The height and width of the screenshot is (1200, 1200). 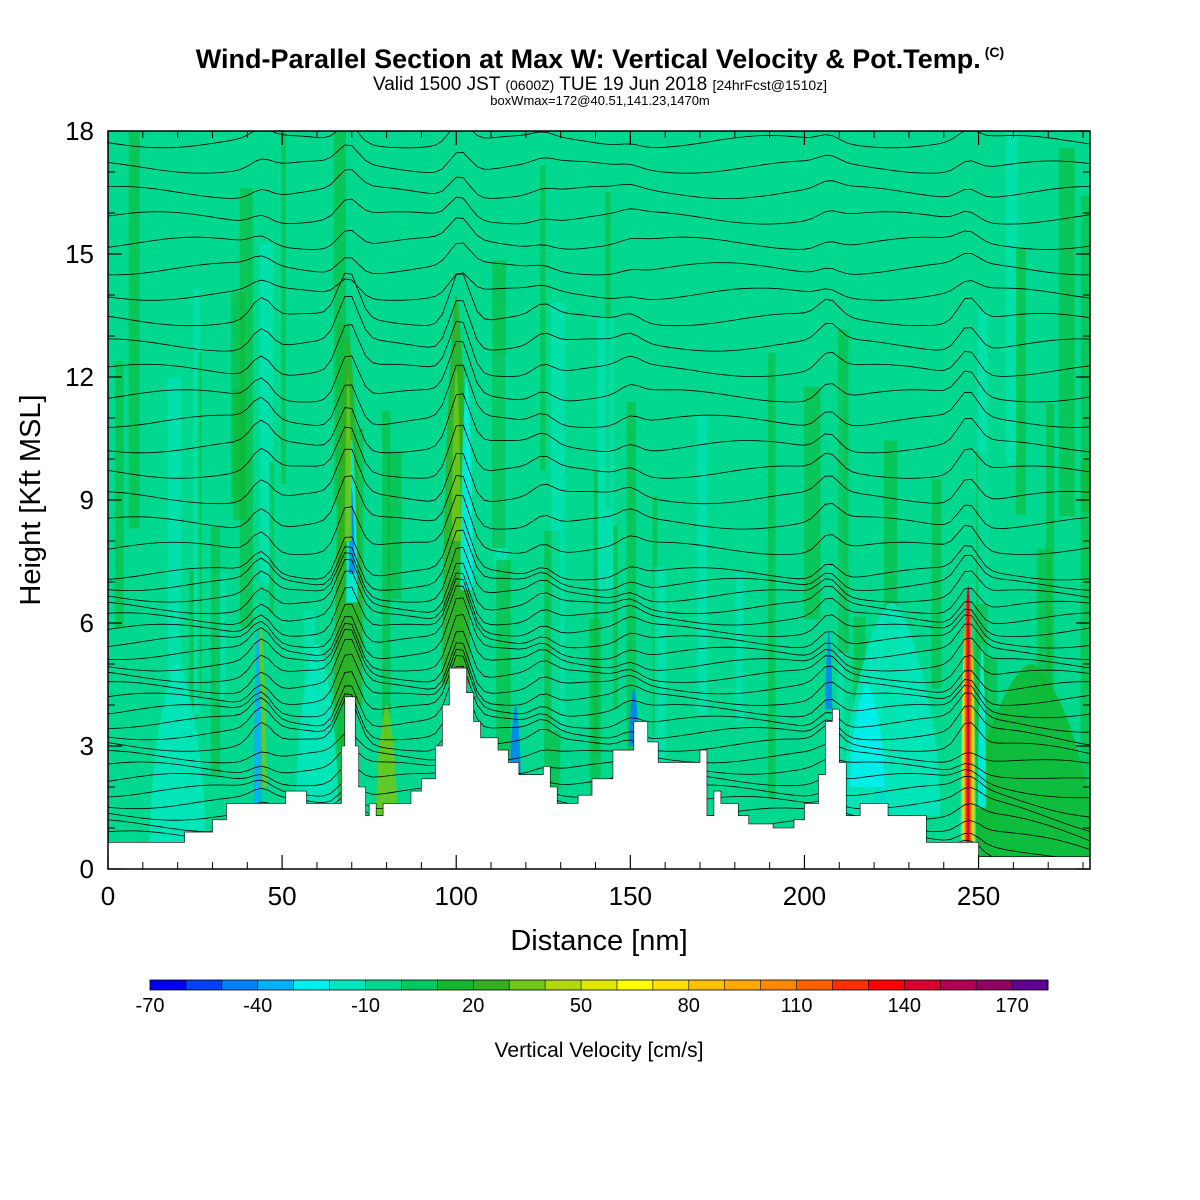 What do you see at coordinates (581, 1006) in the screenshot?
I see `colorbar-tick-label: 50` at bounding box center [581, 1006].